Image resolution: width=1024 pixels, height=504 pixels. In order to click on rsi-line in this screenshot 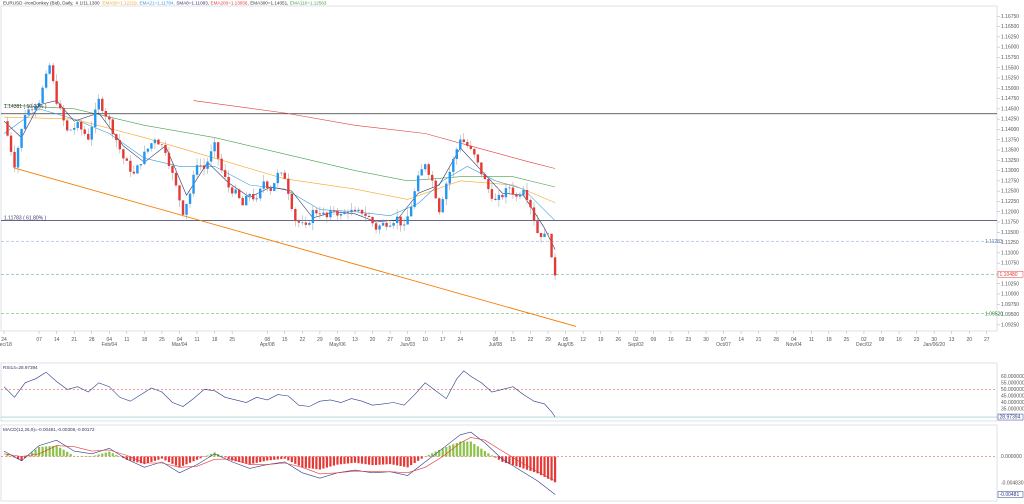, I will do `click(279, 394)`.